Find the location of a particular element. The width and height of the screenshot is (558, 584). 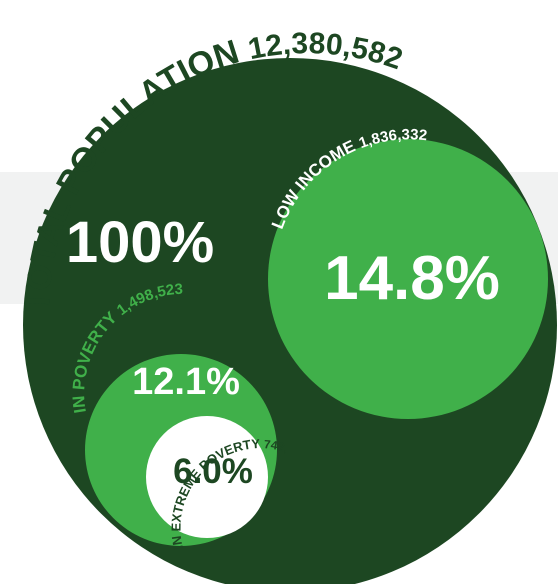

total-population-percent: 100% is located at coordinates (140, 242).